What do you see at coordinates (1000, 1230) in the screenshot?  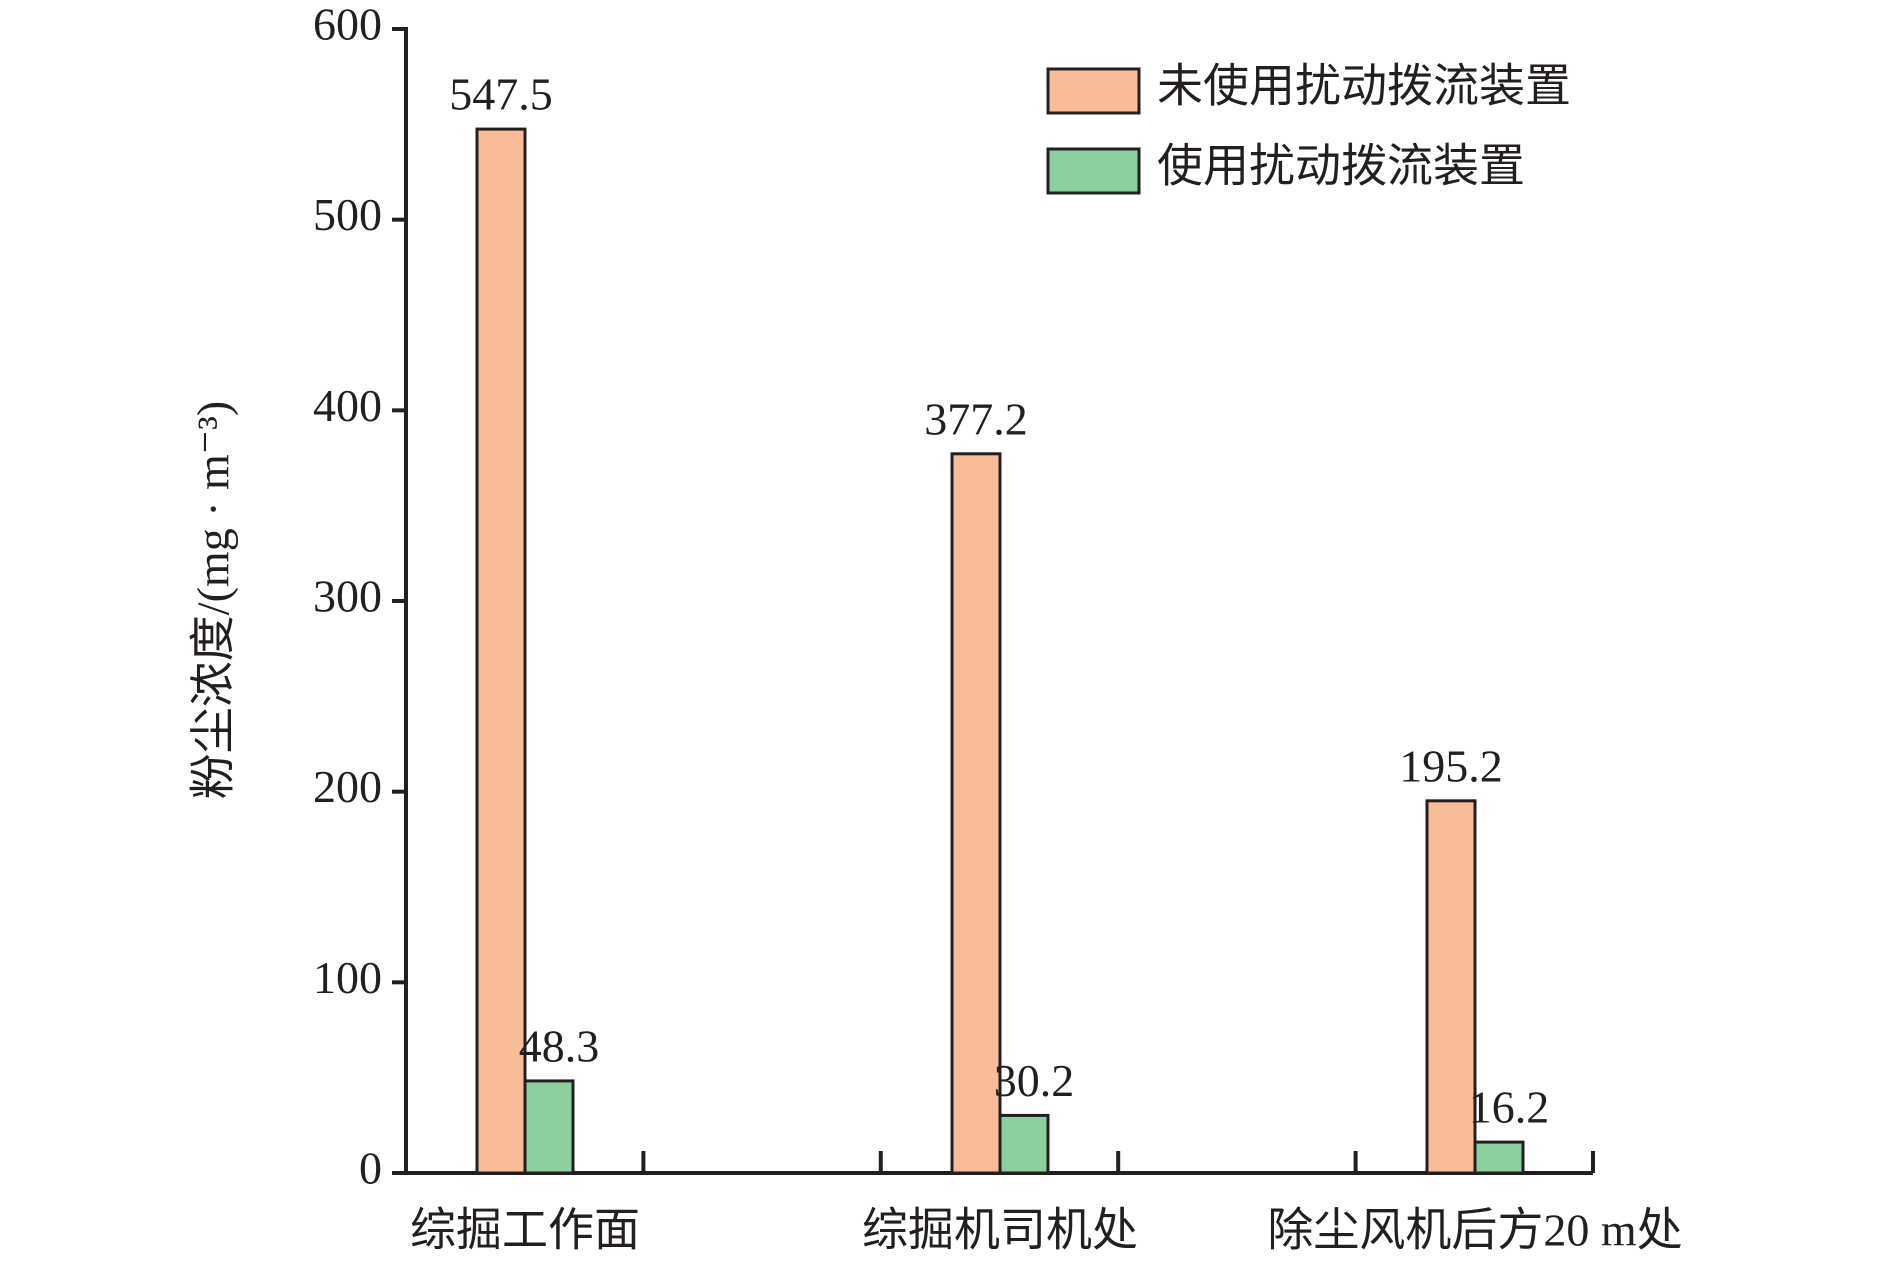 I see `x-tick-label: 综掘机司机处` at bounding box center [1000, 1230].